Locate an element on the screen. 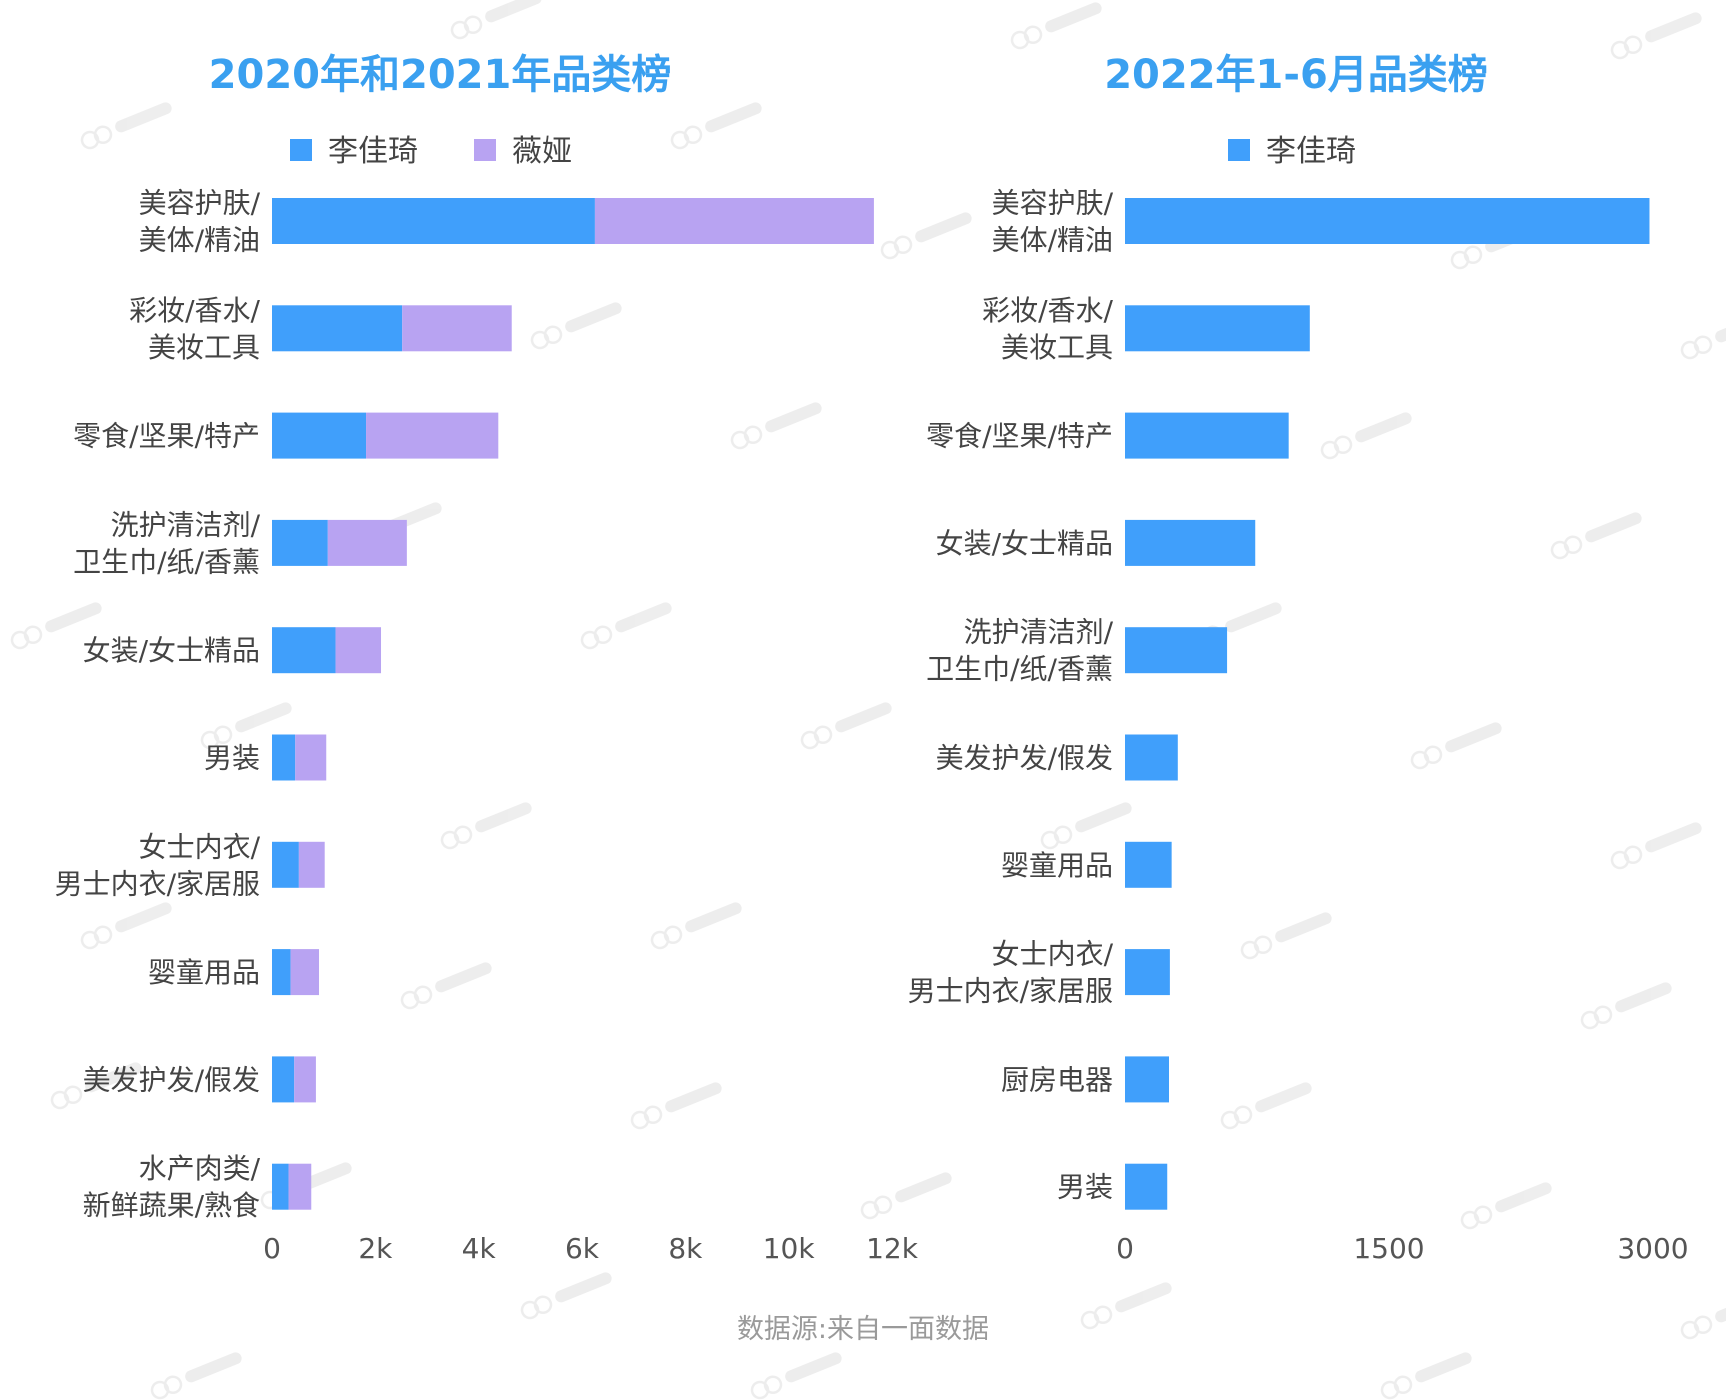 This screenshot has width=1726, height=1400. x-tick-label: 1500 is located at coordinates (1388, 1248).